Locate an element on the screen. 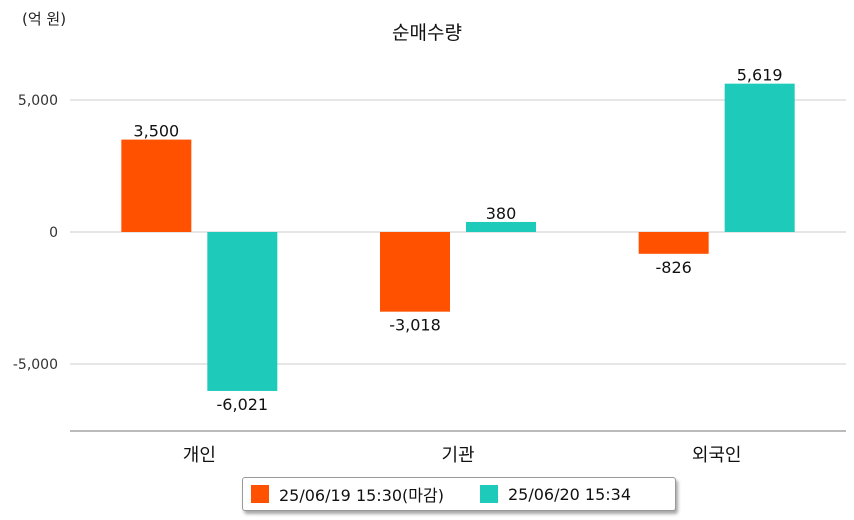 This screenshot has width=854, height=520. legend-item-series-2: 25/06/20 15:34 is located at coordinates (555, 494).